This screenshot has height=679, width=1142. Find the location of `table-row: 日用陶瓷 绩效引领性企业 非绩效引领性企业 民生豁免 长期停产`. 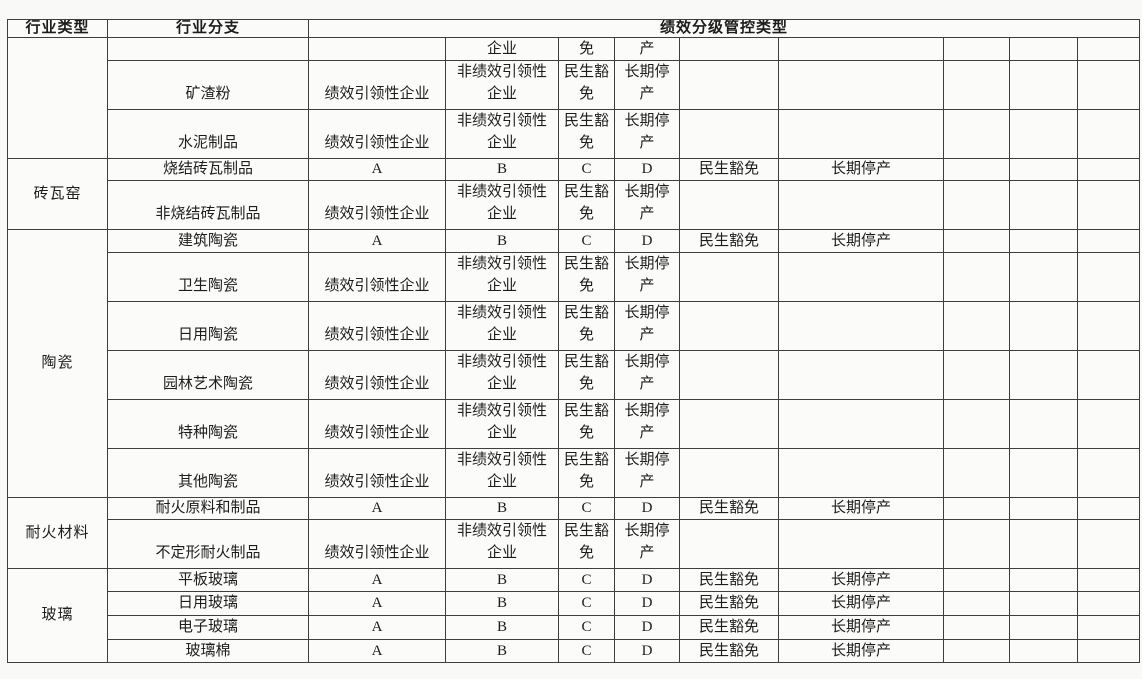

table-row: 日用陶瓷 绩效引领性企业 非绩效引领性企业 民生豁免 长期停产 is located at coordinates (574, 326).